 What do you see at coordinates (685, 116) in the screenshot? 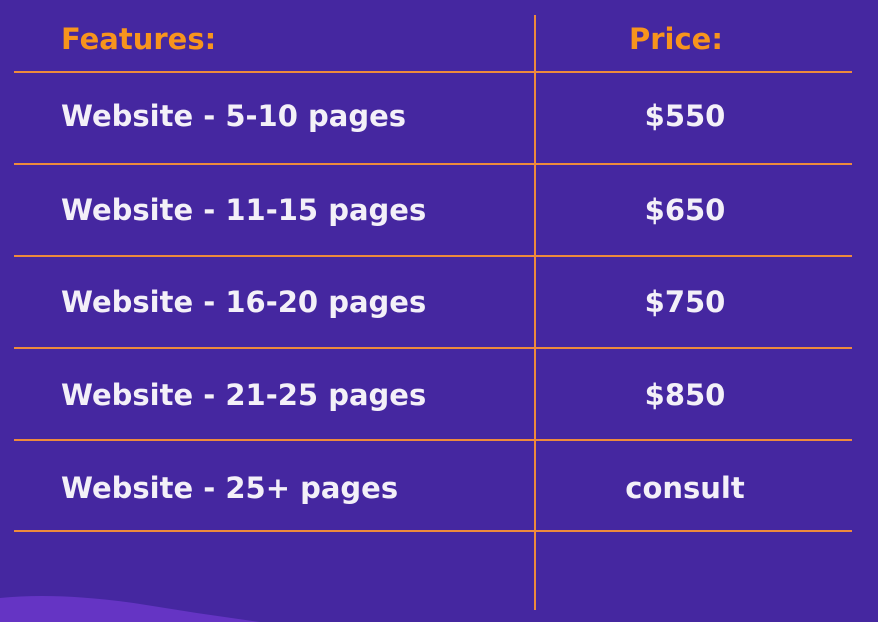
I see `price-cell: $550` at bounding box center [685, 116].